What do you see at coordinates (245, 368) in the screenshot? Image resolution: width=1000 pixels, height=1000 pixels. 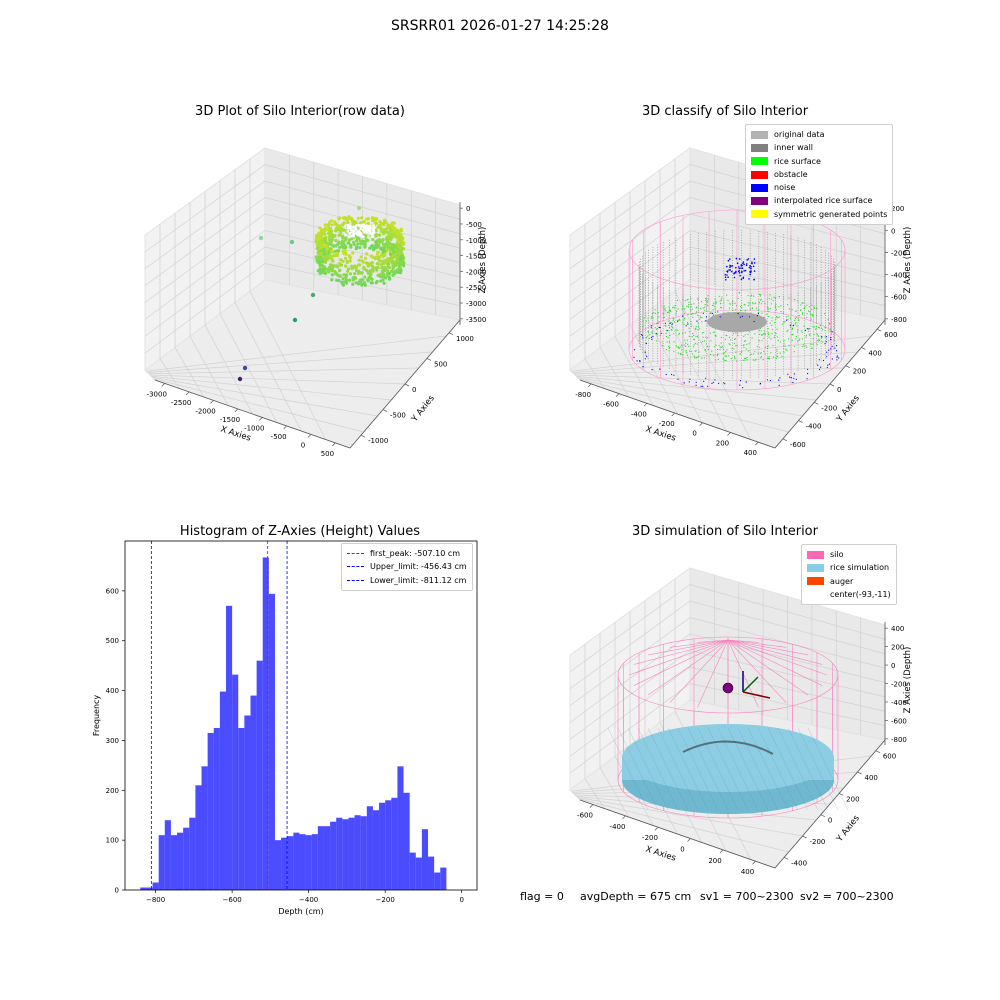 I see `outlier-point` at bounding box center [245, 368].